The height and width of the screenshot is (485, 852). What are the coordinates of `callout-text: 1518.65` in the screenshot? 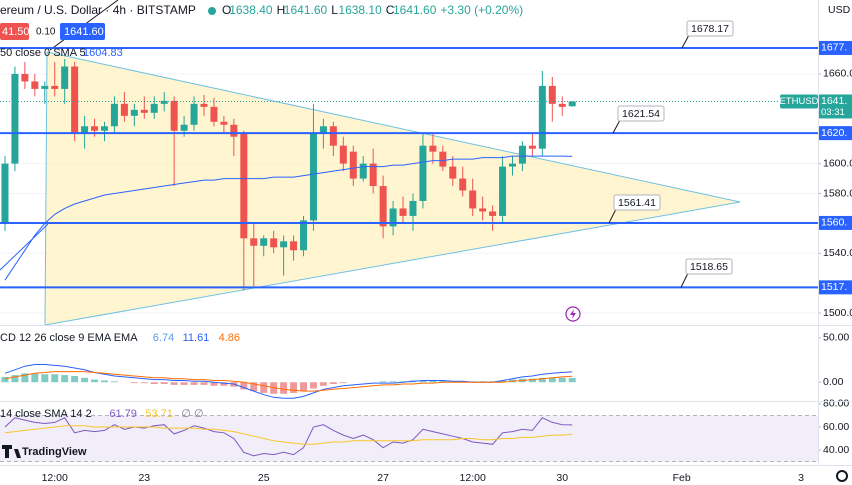 It's located at (709, 267).